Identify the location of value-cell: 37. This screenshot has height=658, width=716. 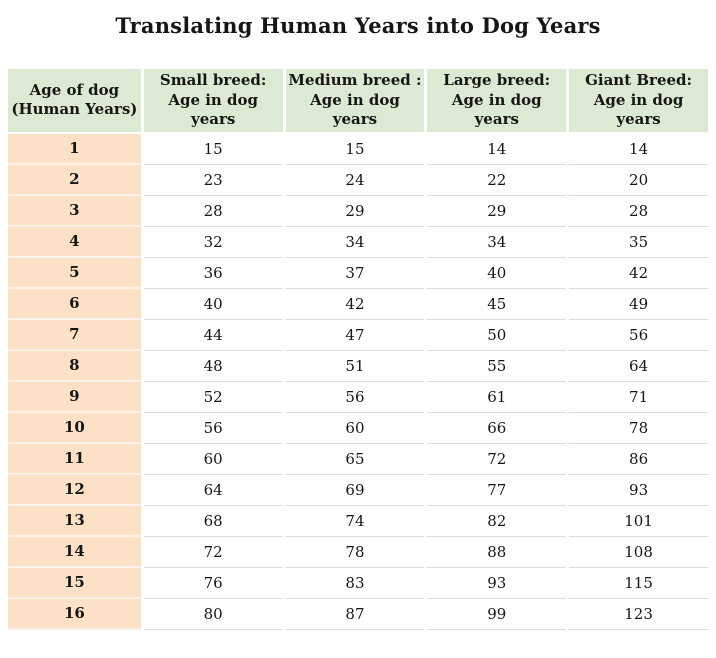
(355, 273).